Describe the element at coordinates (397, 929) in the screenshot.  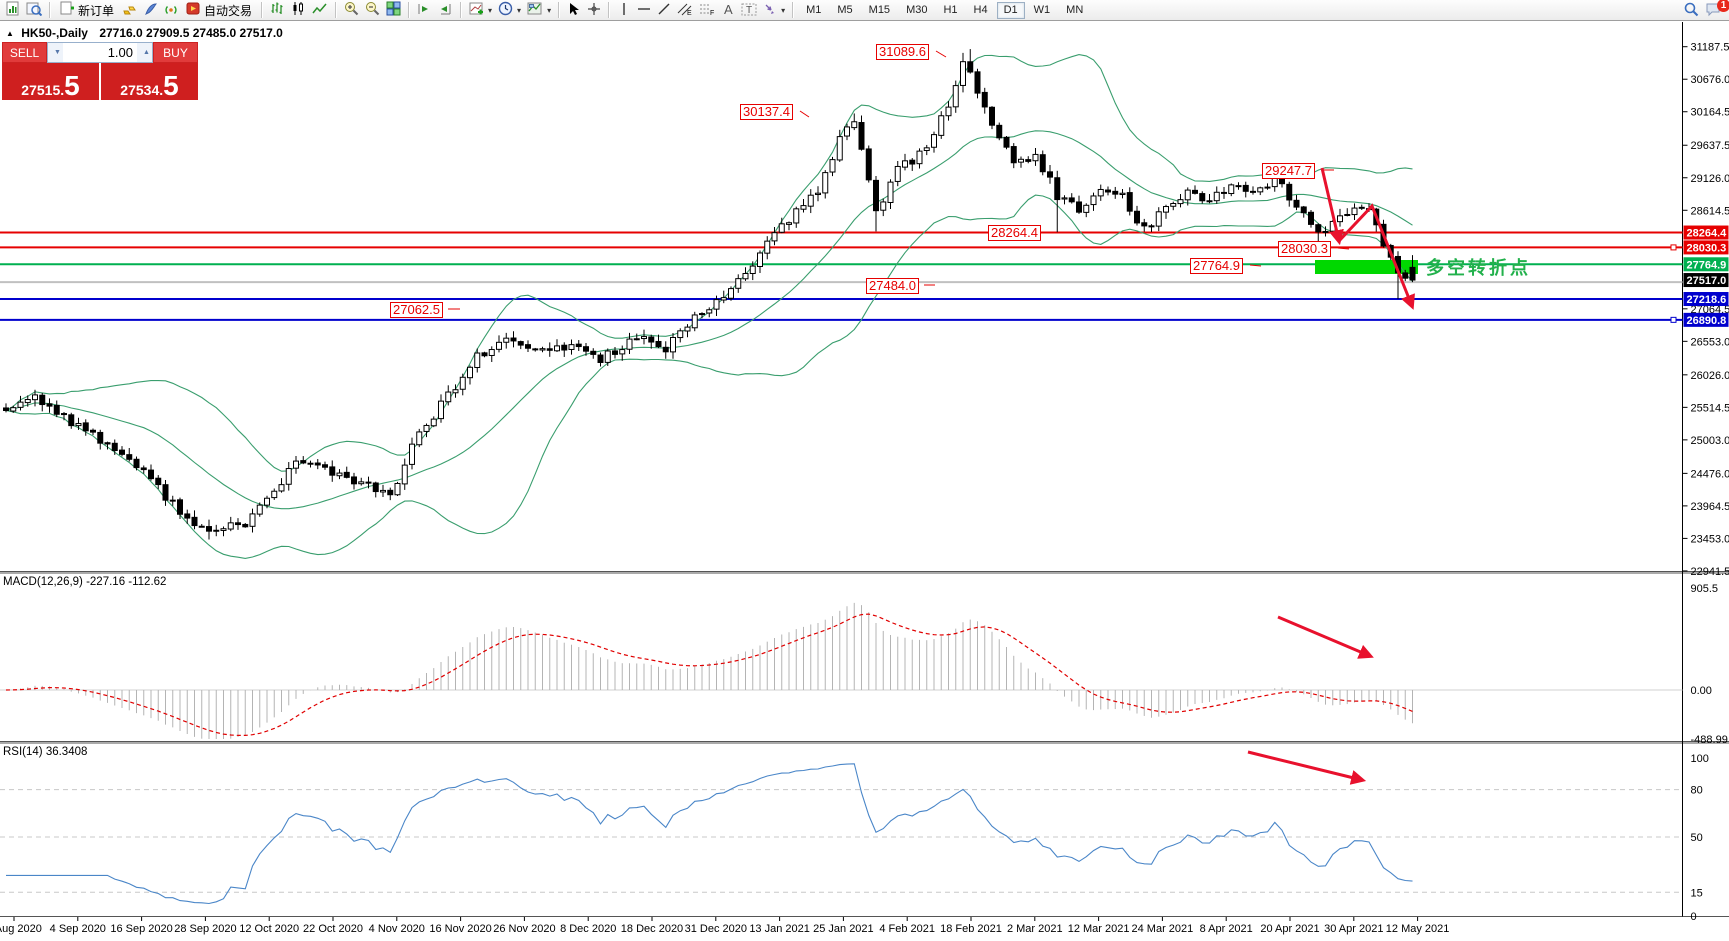
I see `svg-text: 4 Nov 2020` at that location.